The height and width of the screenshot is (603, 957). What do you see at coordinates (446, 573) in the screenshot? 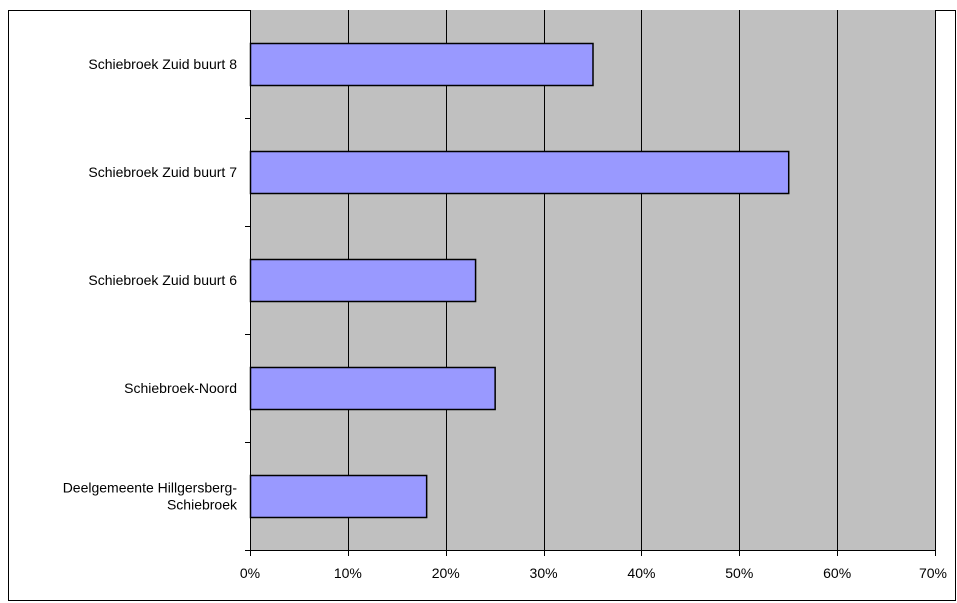
I see `x-tick-label: 20%` at bounding box center [446, 573].